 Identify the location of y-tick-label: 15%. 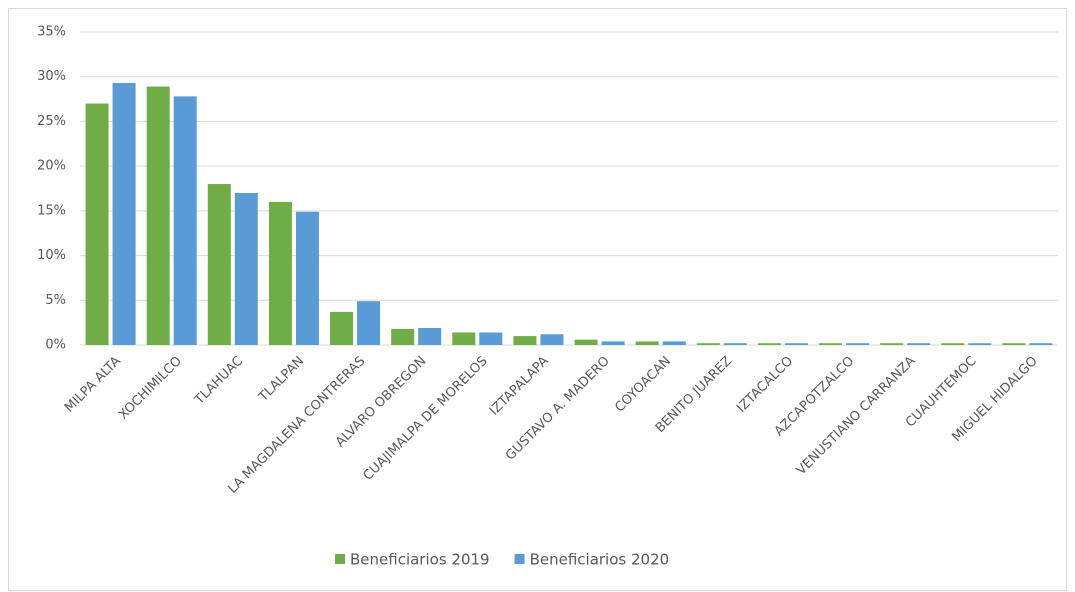
(51, 210).